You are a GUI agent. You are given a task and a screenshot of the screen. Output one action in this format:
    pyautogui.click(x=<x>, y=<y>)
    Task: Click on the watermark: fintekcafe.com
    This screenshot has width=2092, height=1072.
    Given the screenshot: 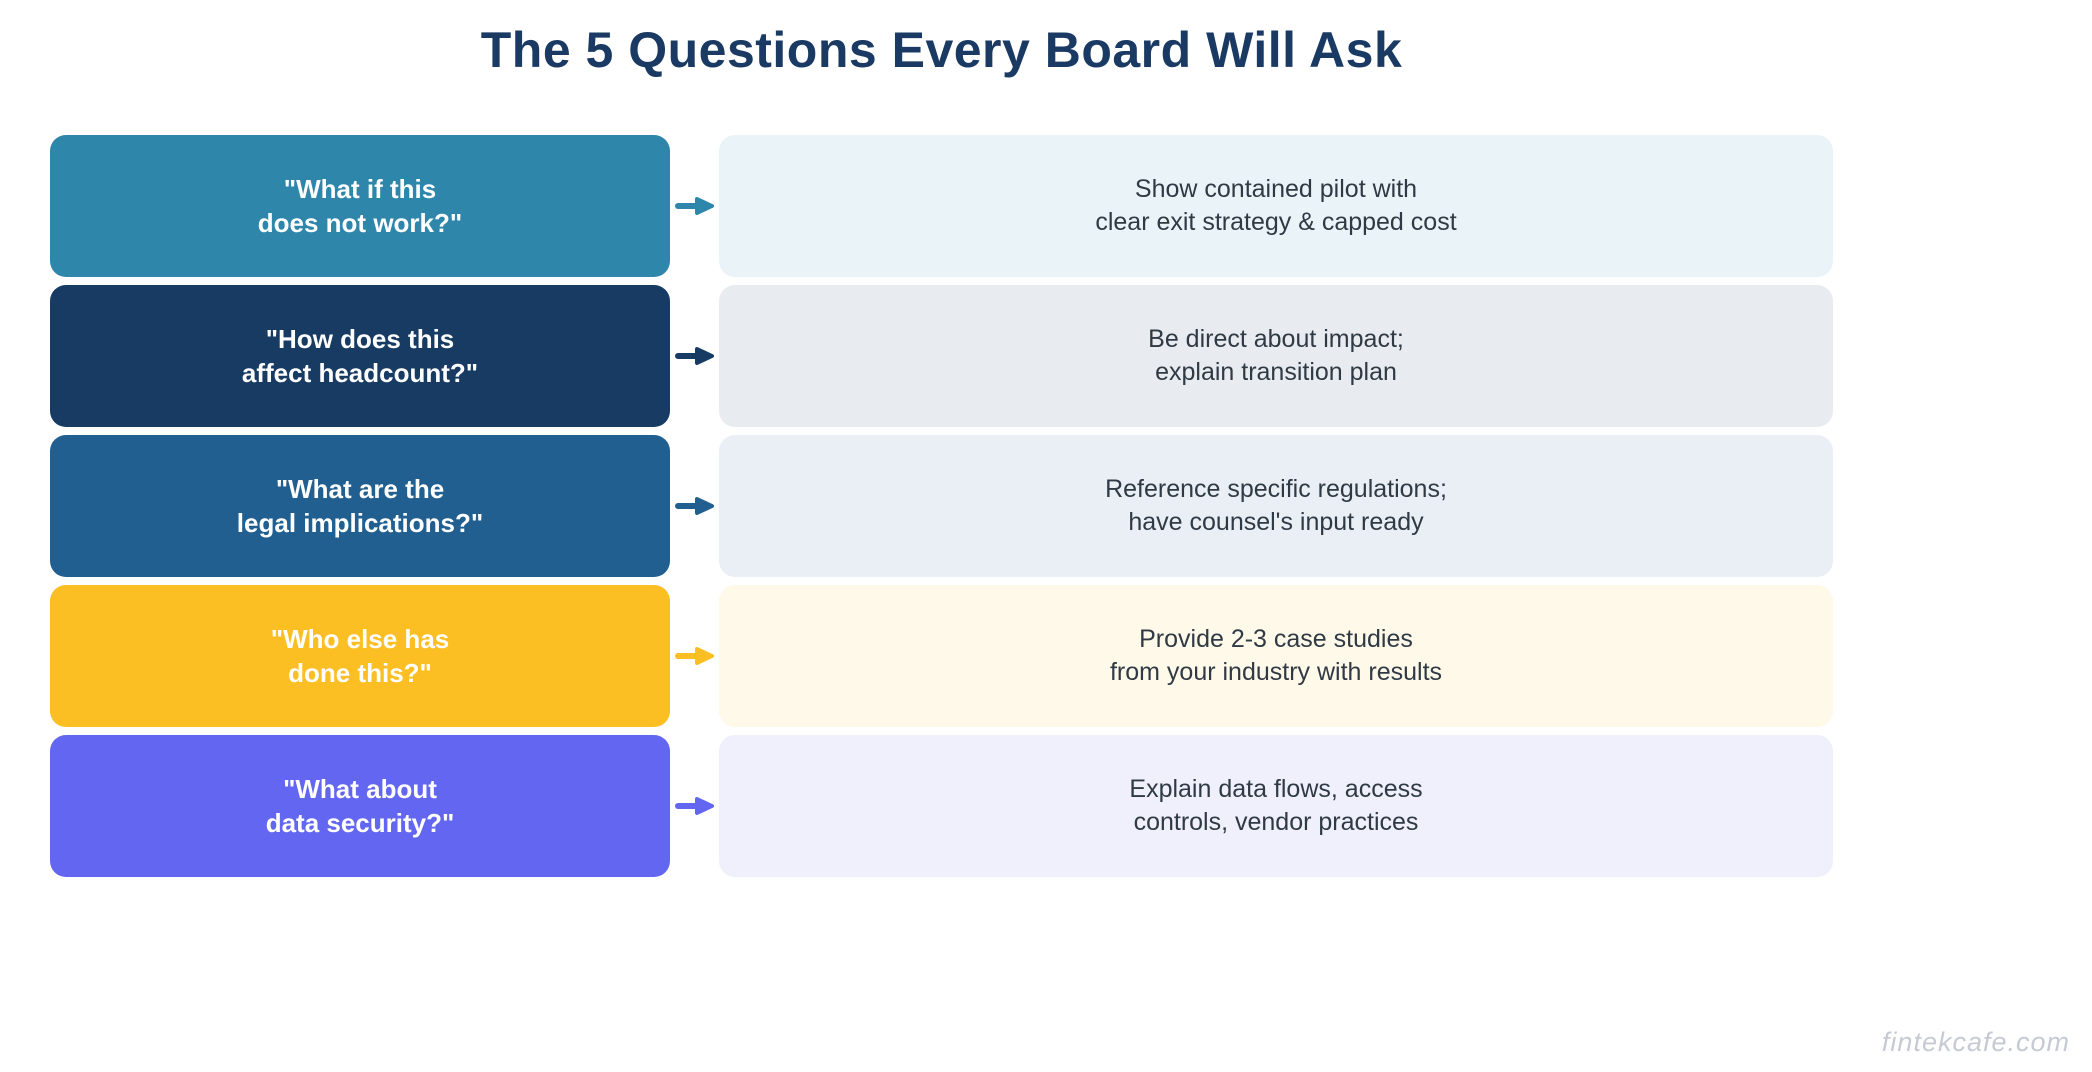 What is the action you would take?
    pyautogui.click(x=1975, y=1042)
    